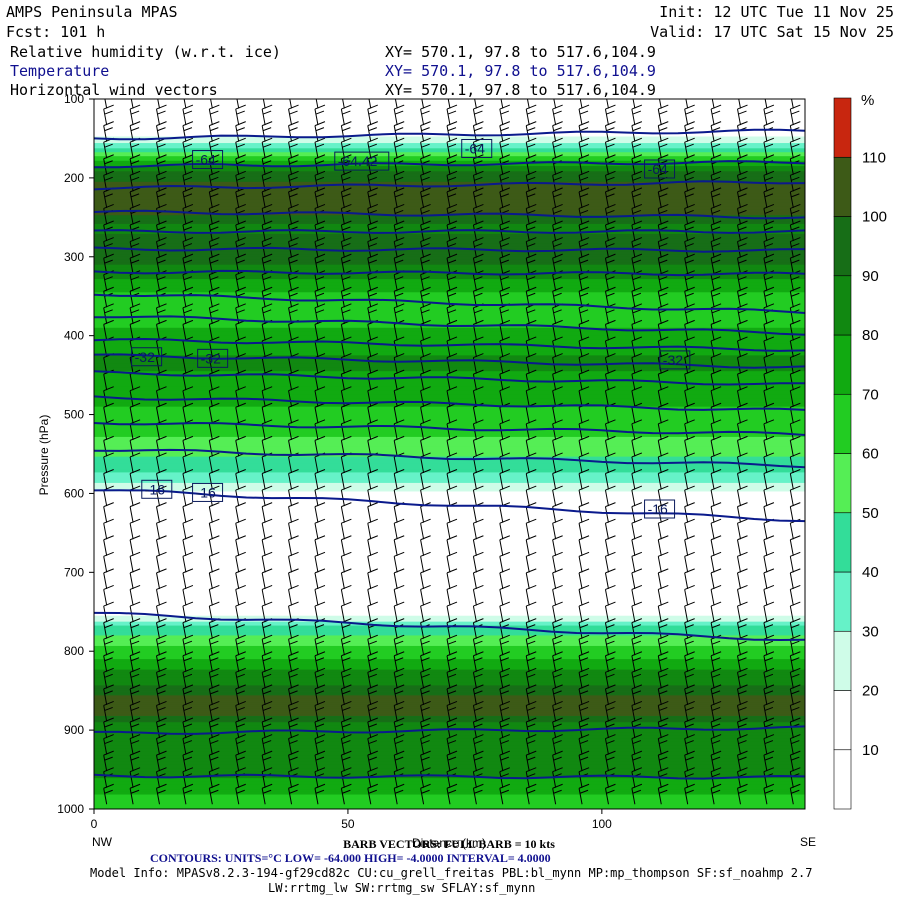  What do you see at coordinates (114, 90) in the screenshot?
I see `field-label-wind: Horizontal wind vectors` at bounding box center [114, 90].